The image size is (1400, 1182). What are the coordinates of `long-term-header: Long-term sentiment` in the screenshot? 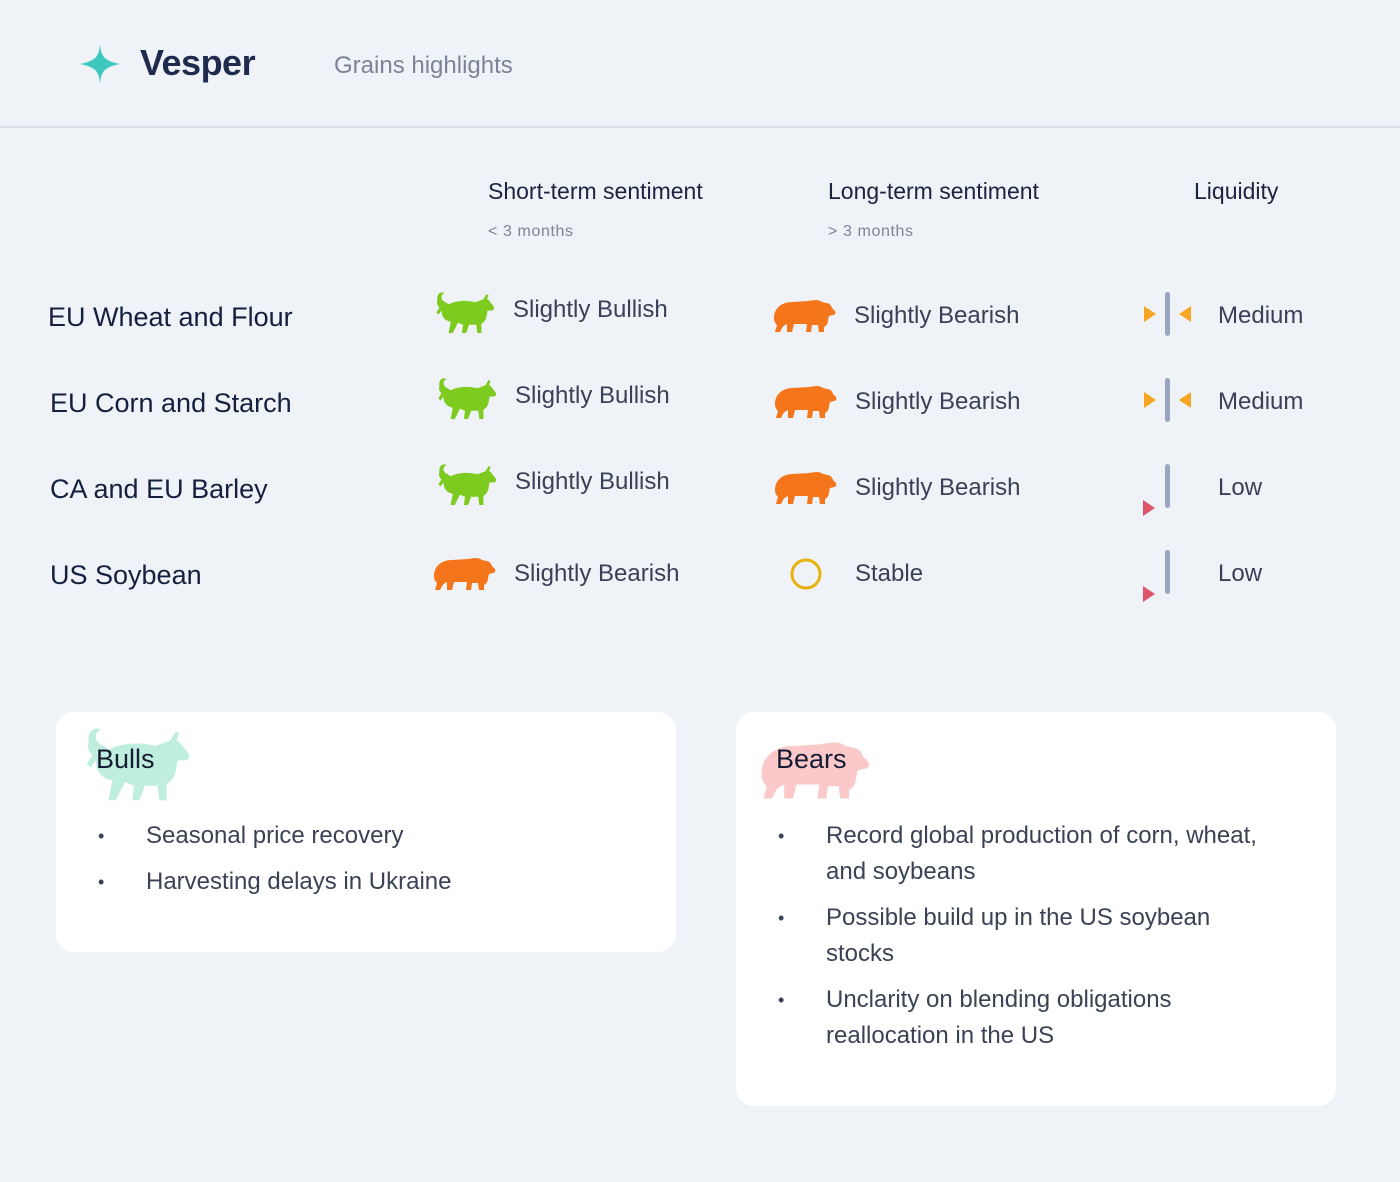 It's located at (933, 191).